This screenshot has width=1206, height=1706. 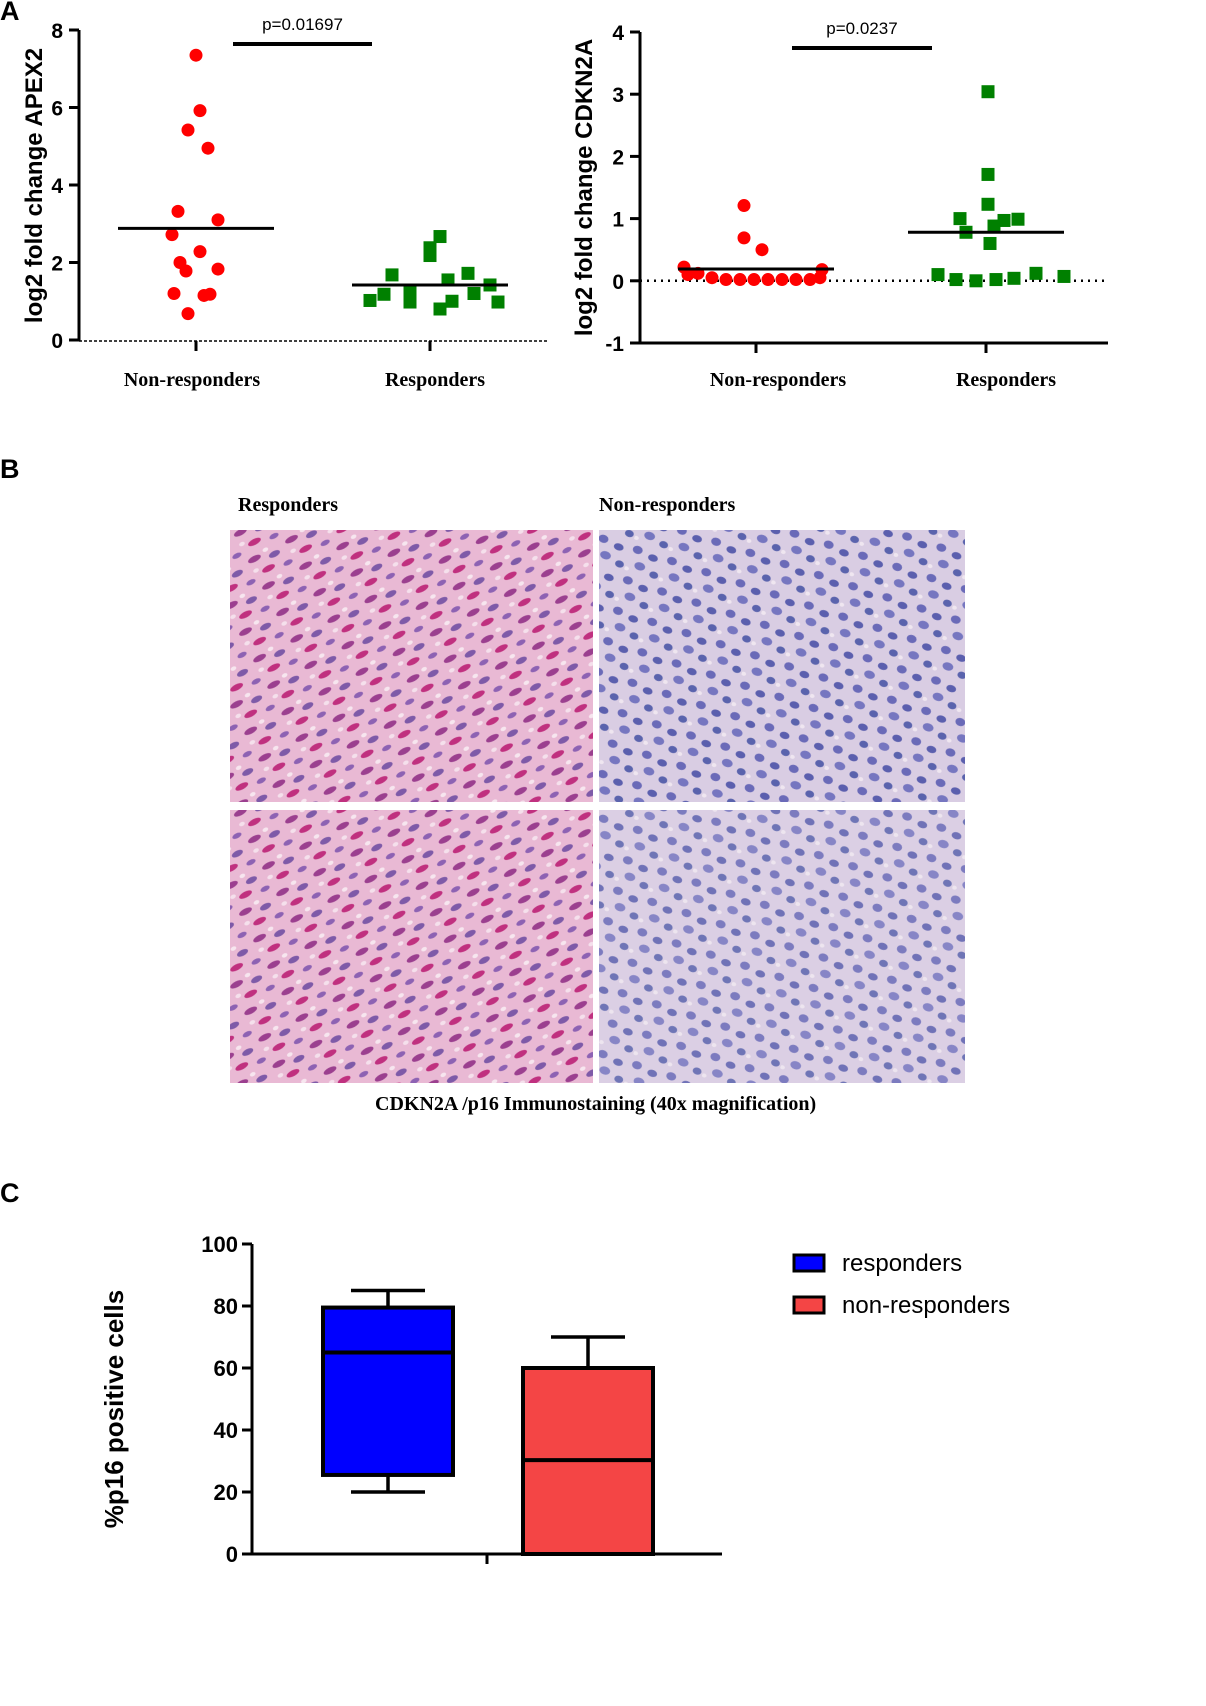 I want to click on responders-micrograph-label: Responders, so click(x=288, y=505).